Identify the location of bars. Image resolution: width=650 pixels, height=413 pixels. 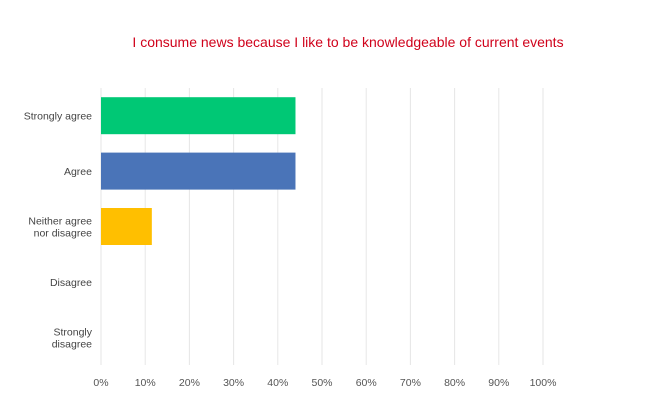
(198, 171).